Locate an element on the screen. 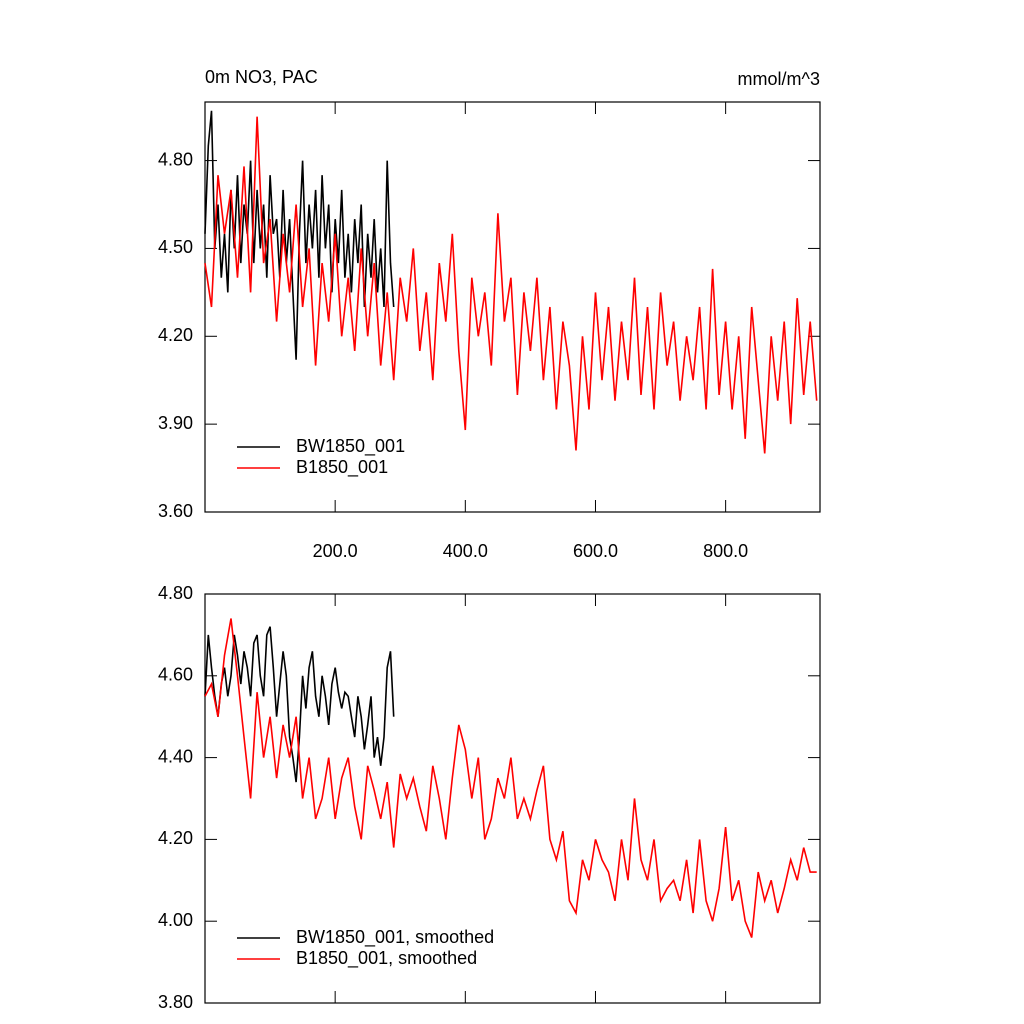 The image size is (1024, 1024). x-tick-label: 800.0 is located at coordinates (725, 551).